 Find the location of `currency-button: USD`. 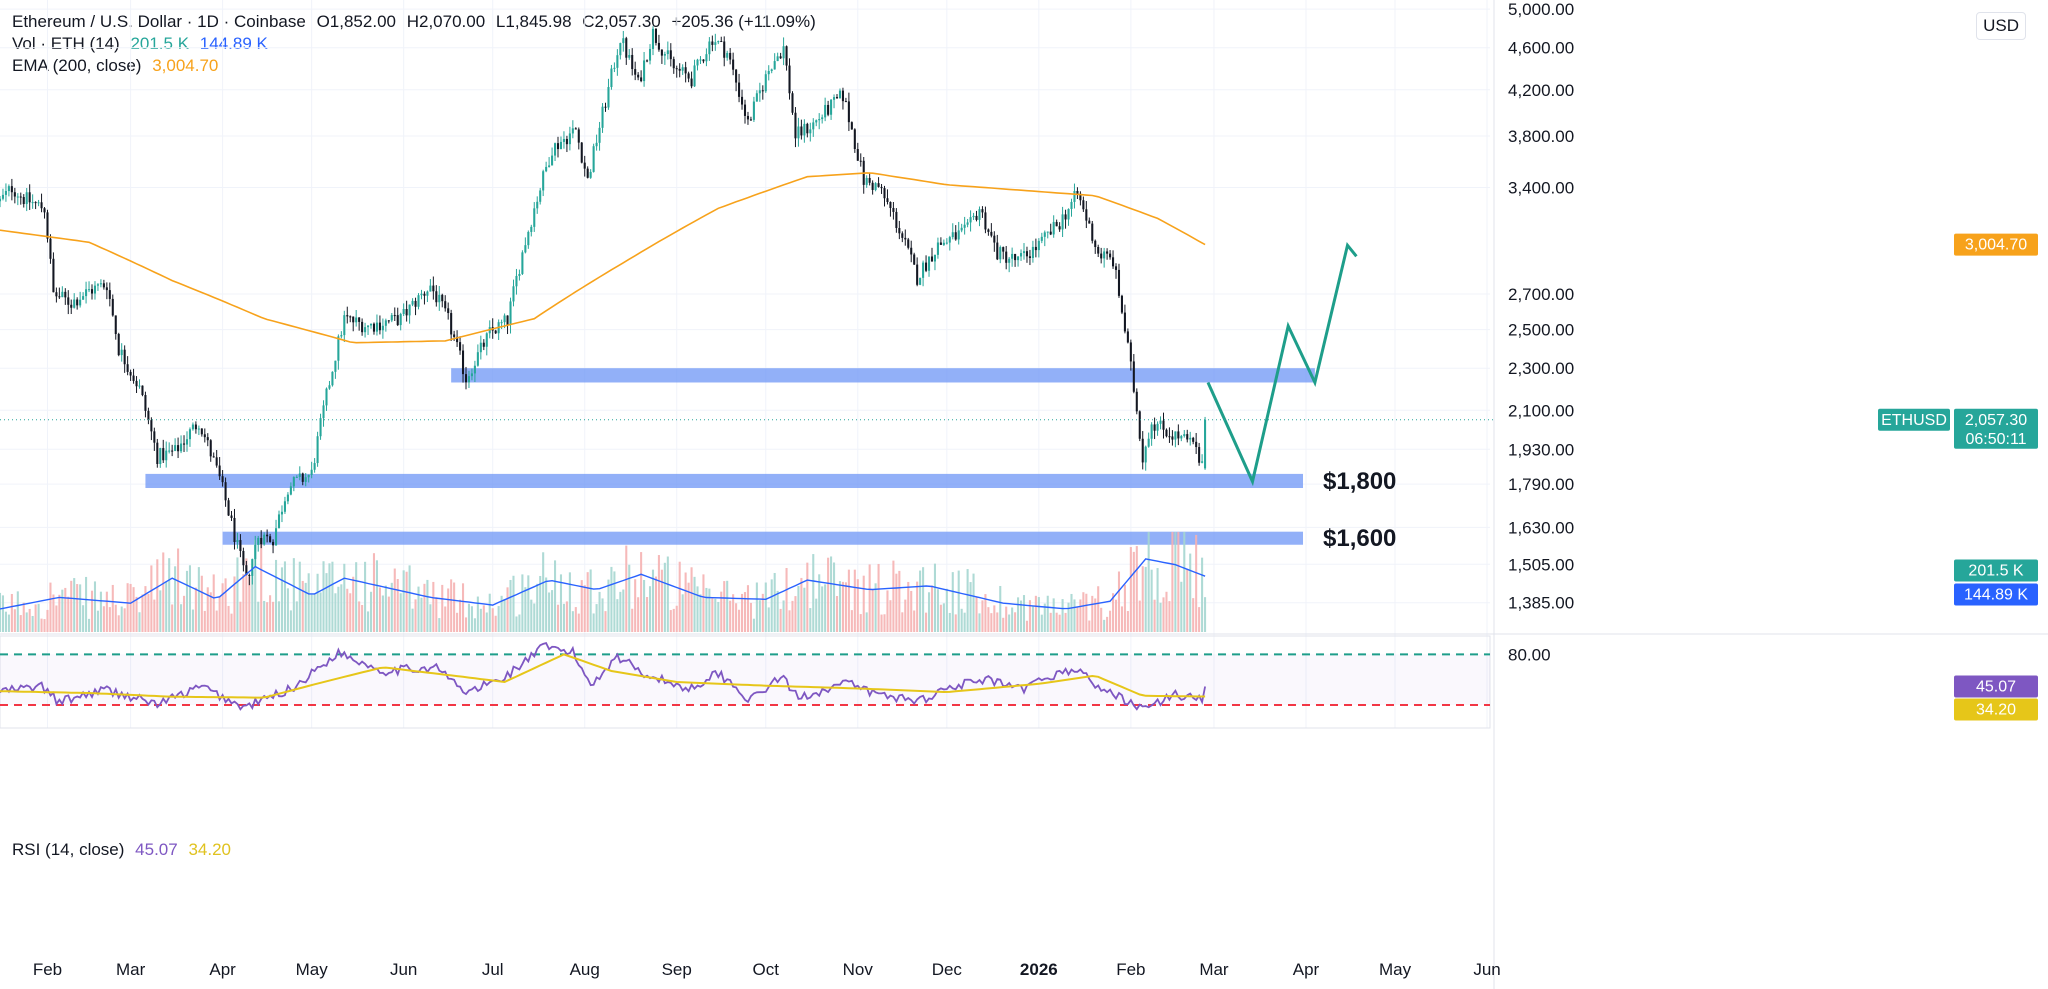

currency-button: USD is located at coordinates (2001, 26).